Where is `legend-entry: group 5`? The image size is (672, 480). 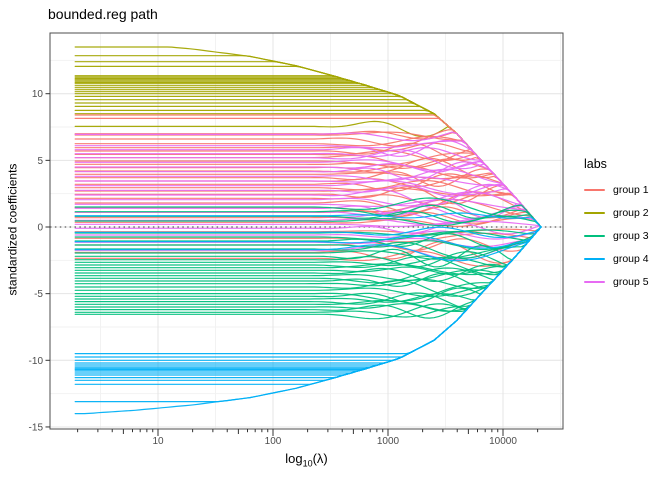
legend-entry: group 5 is located at coordinates (616, 281).